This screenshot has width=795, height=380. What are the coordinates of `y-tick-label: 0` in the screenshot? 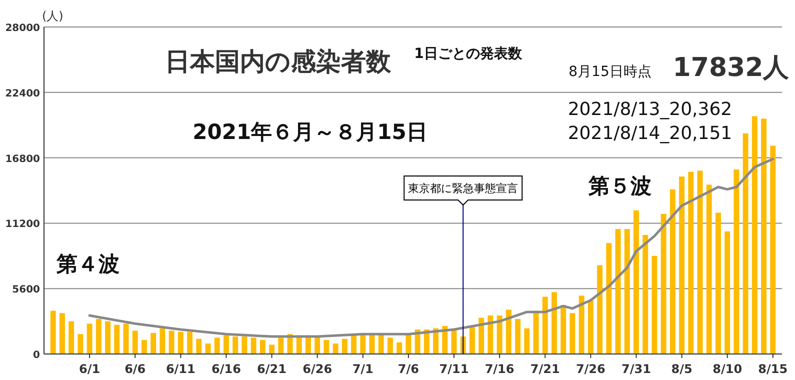 It's located at (36, 355).